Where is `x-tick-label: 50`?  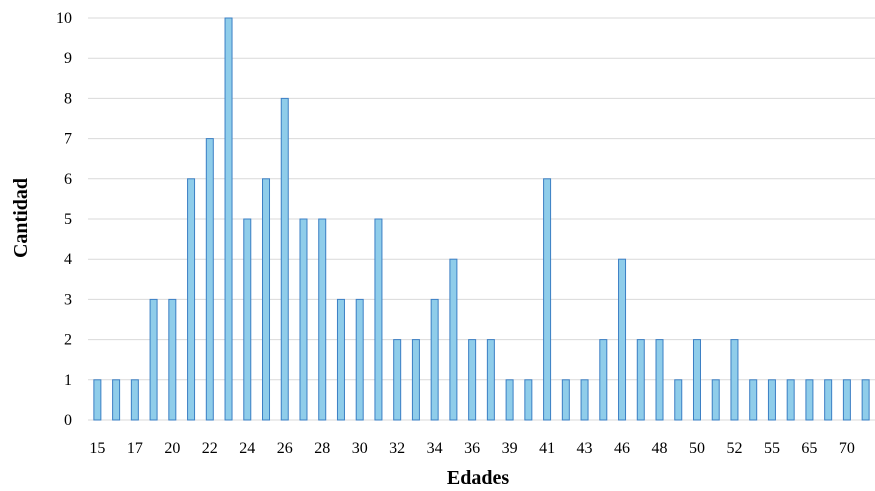 x-tick-label: 50 is located at coordinates (697, 448).